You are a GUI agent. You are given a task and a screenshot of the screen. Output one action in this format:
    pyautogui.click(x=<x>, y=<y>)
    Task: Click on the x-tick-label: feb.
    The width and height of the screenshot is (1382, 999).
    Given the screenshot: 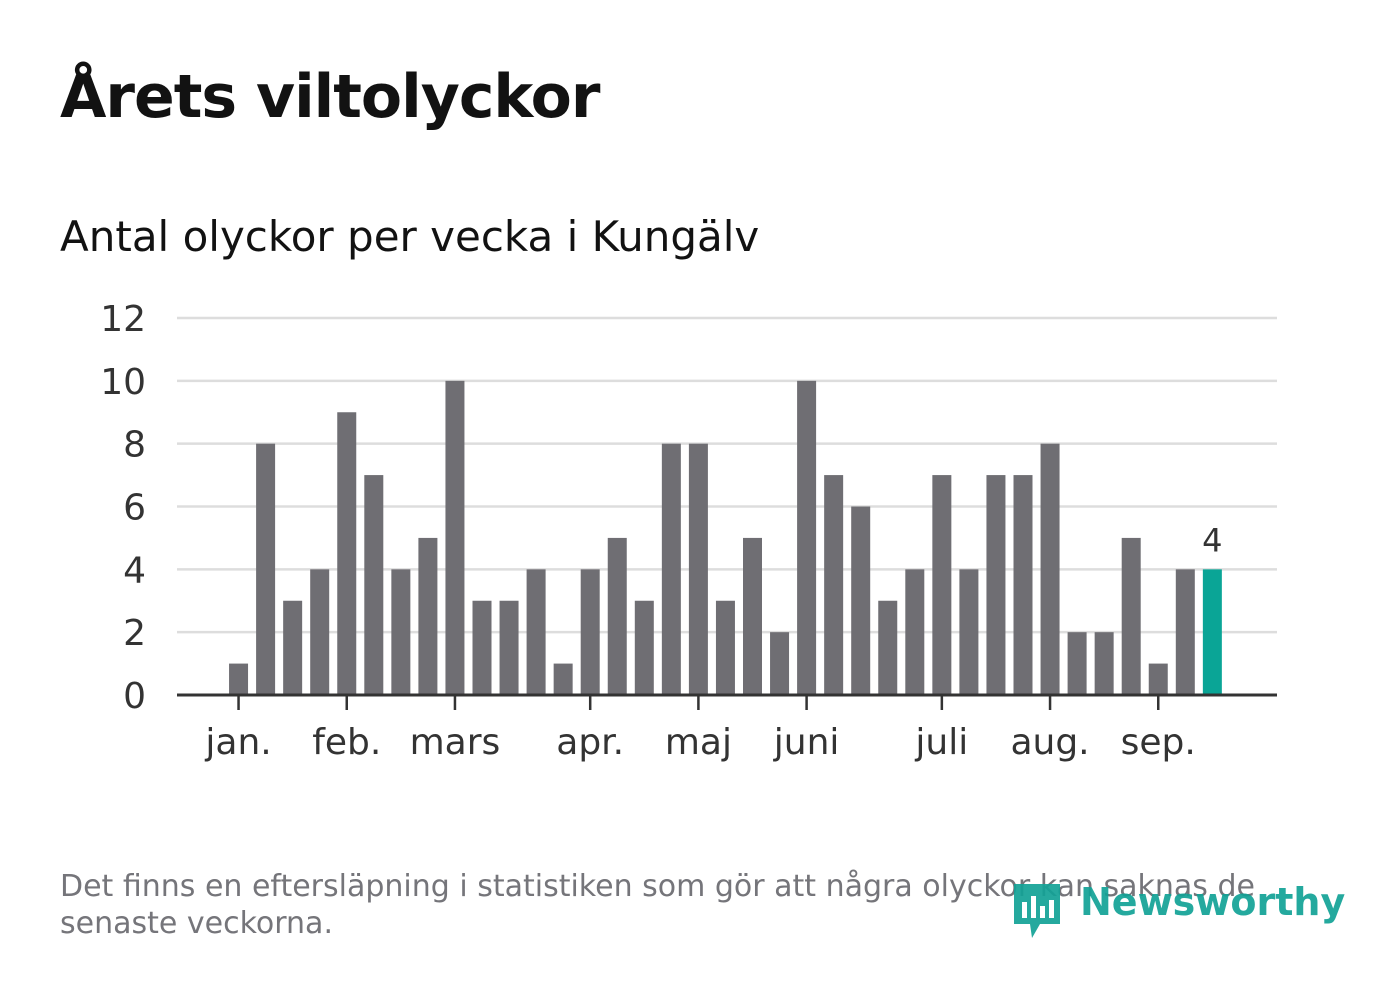 What is the action you would take?
    pyautogui.click(x=346, y=742)
    